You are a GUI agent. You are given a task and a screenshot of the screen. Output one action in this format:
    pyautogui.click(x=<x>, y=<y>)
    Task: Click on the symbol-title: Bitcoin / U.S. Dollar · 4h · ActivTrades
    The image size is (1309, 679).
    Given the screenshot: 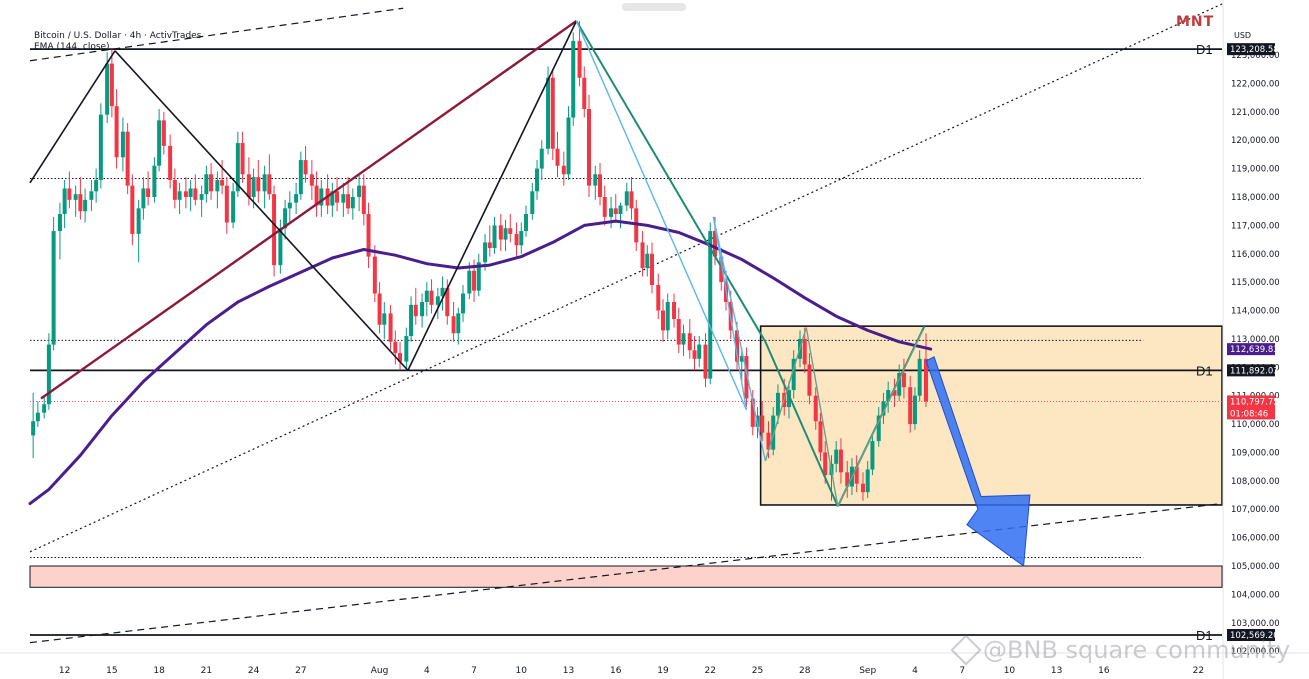 What is the action you would take?
    pyautogui.click(x=118, y=36)
    